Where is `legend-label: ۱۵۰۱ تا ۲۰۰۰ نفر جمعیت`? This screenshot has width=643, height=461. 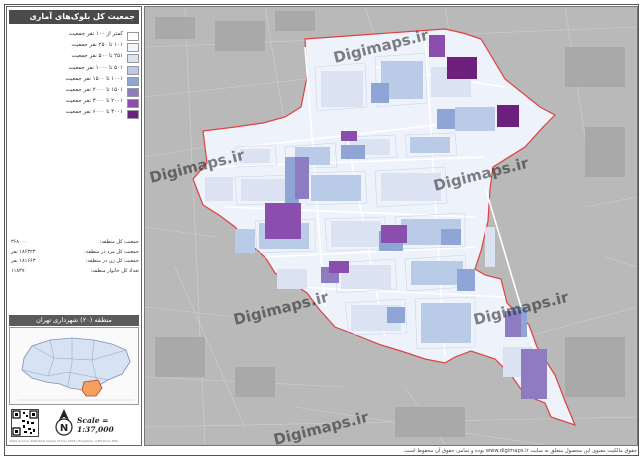
legend-label: ۱۵۰۱ تا ۲۰۰۰ نفر جمعیت is located at coordinates (94, 89).